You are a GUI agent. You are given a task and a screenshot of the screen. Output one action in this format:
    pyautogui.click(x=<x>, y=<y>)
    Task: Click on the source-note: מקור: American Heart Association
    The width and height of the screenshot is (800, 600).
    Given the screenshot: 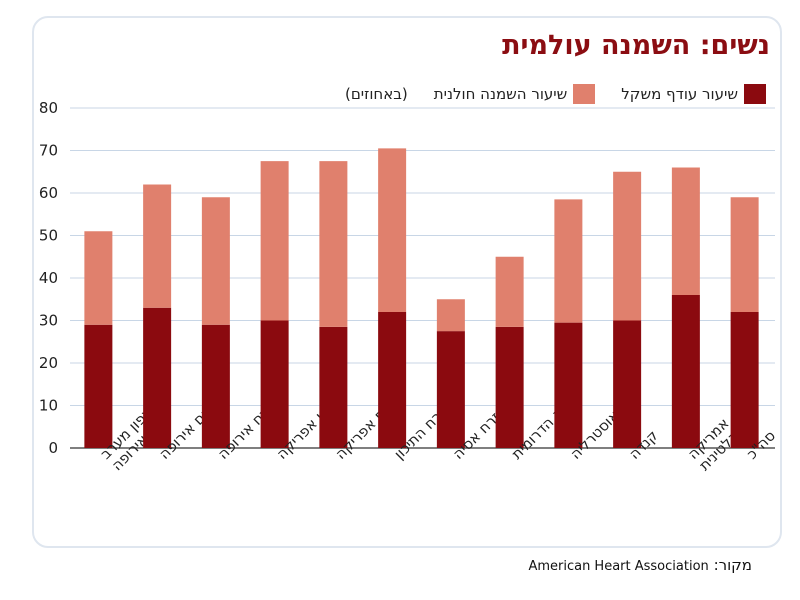 What is the action you would take?
    pyautogui.click(x=640, y=565)
    